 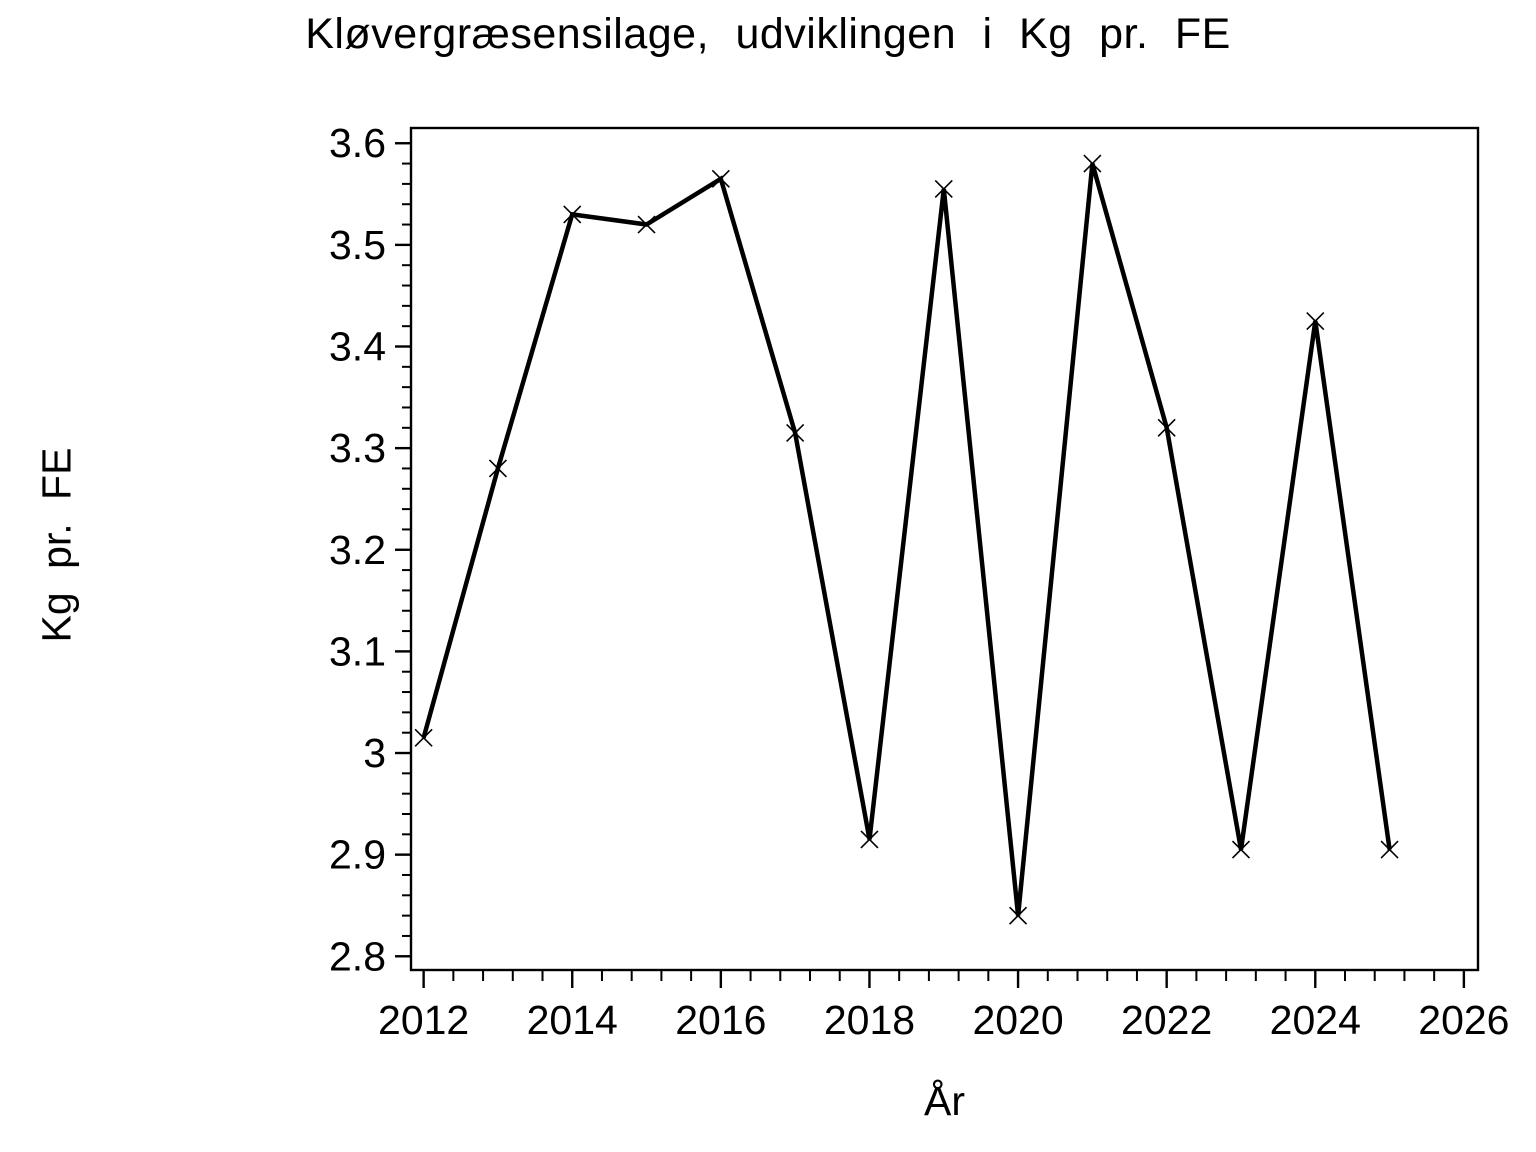 I want to click on y-tick-label: 3.5, so click(x=357, y=245).